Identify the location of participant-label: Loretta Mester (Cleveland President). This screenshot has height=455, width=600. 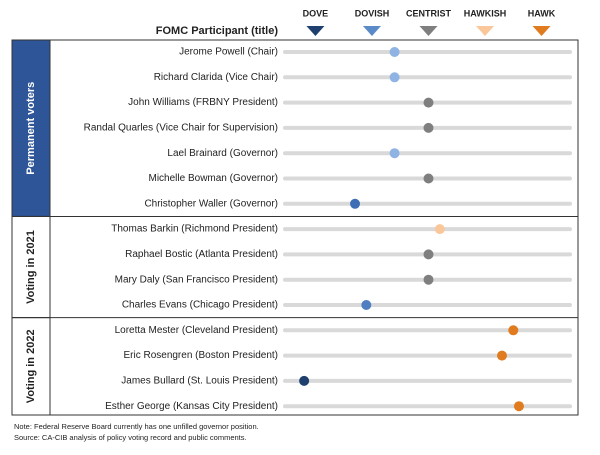
(196, 330).